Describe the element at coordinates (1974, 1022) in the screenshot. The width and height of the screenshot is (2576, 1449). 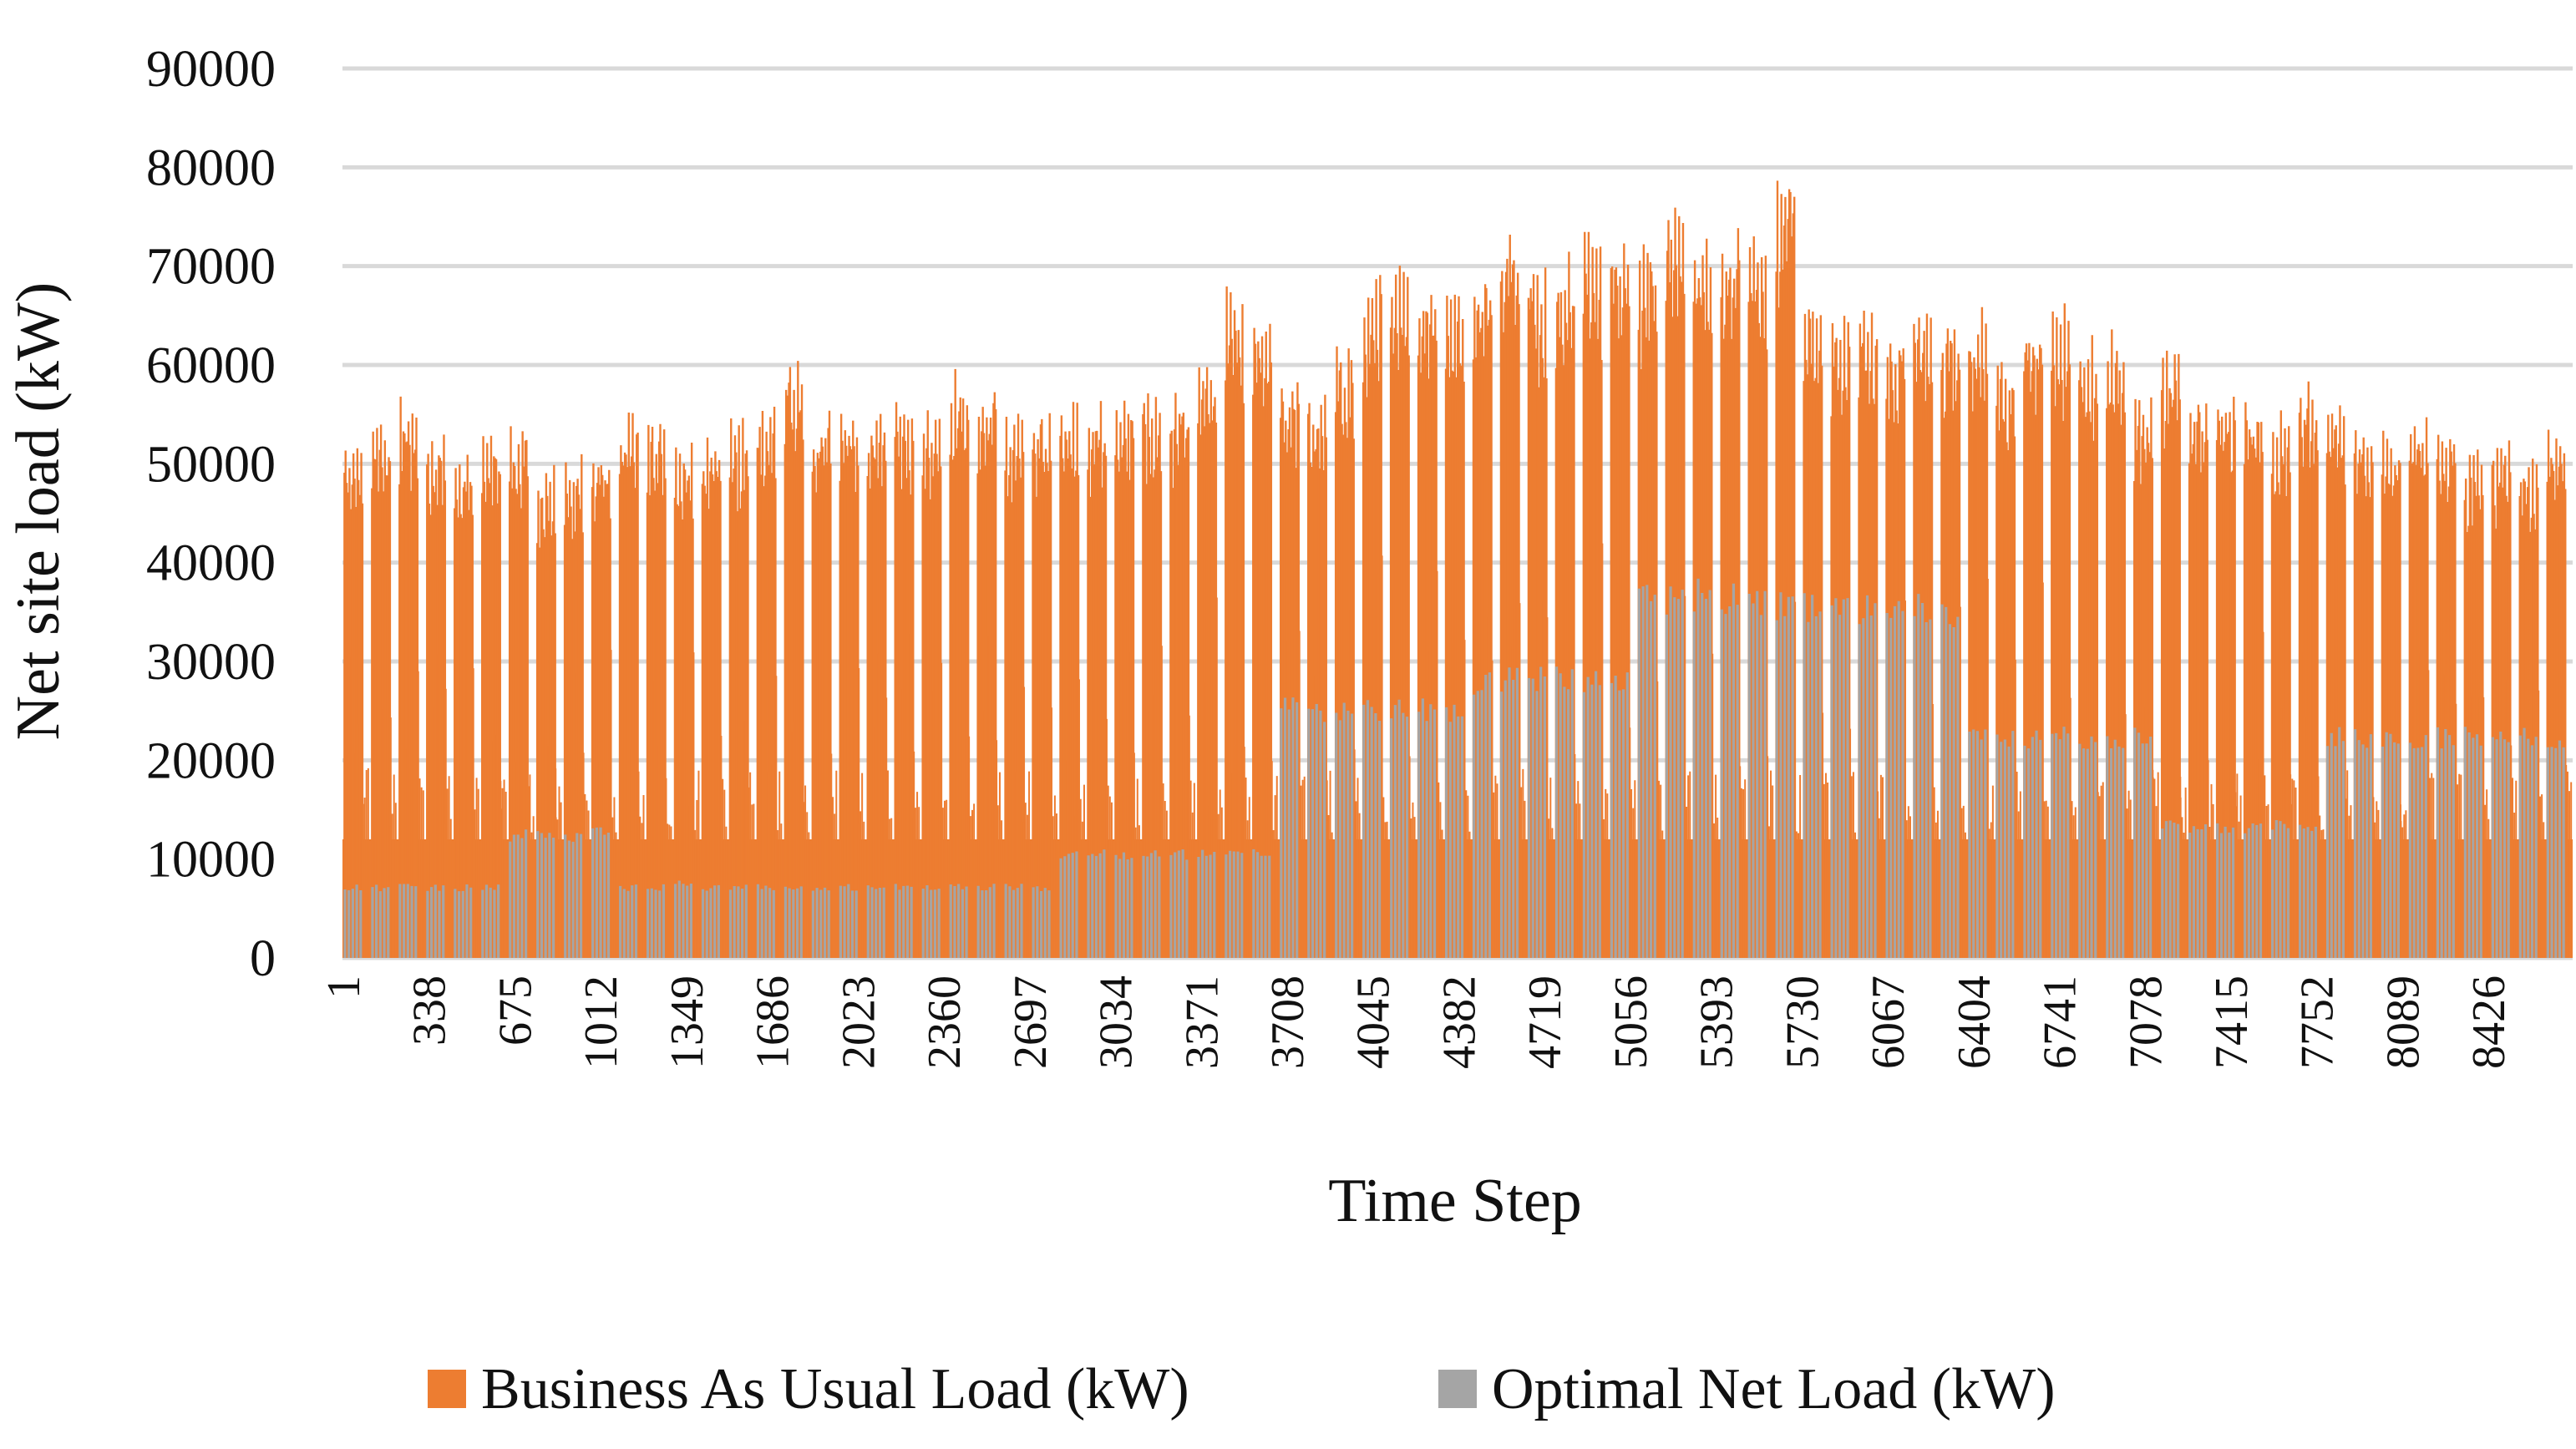
I see `x-tick-label: 6404` at that location.